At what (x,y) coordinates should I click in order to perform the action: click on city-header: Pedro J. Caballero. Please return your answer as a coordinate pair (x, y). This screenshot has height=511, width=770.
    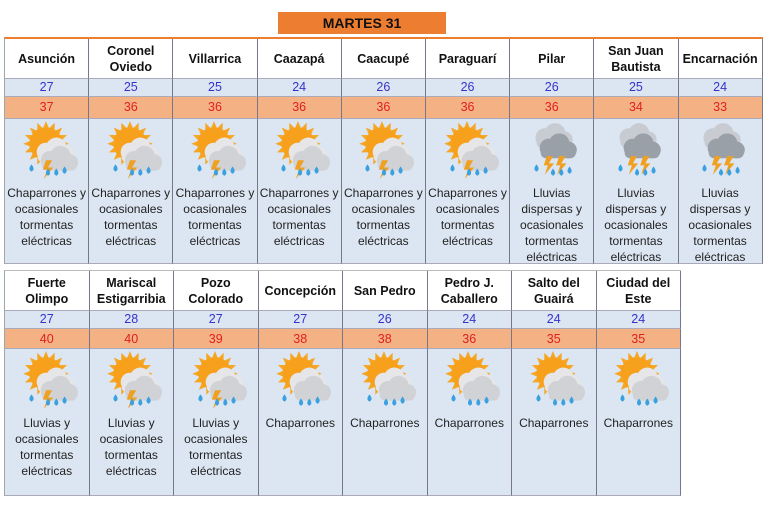
    Looking at the image, I should click on (469, 291).